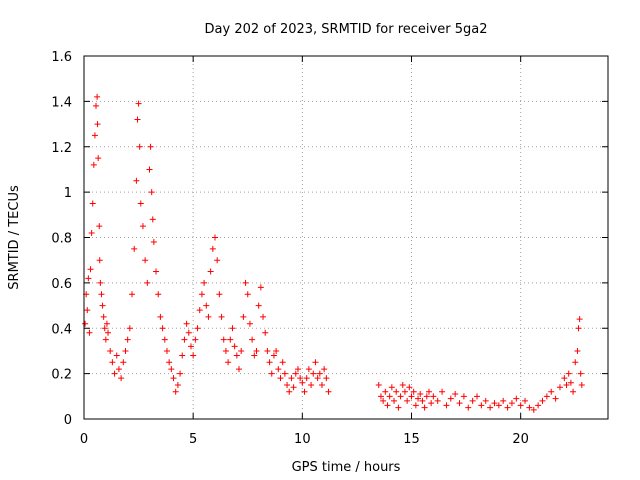 This screenshot has height=480, width=640. I want to click on x-tick-label: 10, so click(302, 439).